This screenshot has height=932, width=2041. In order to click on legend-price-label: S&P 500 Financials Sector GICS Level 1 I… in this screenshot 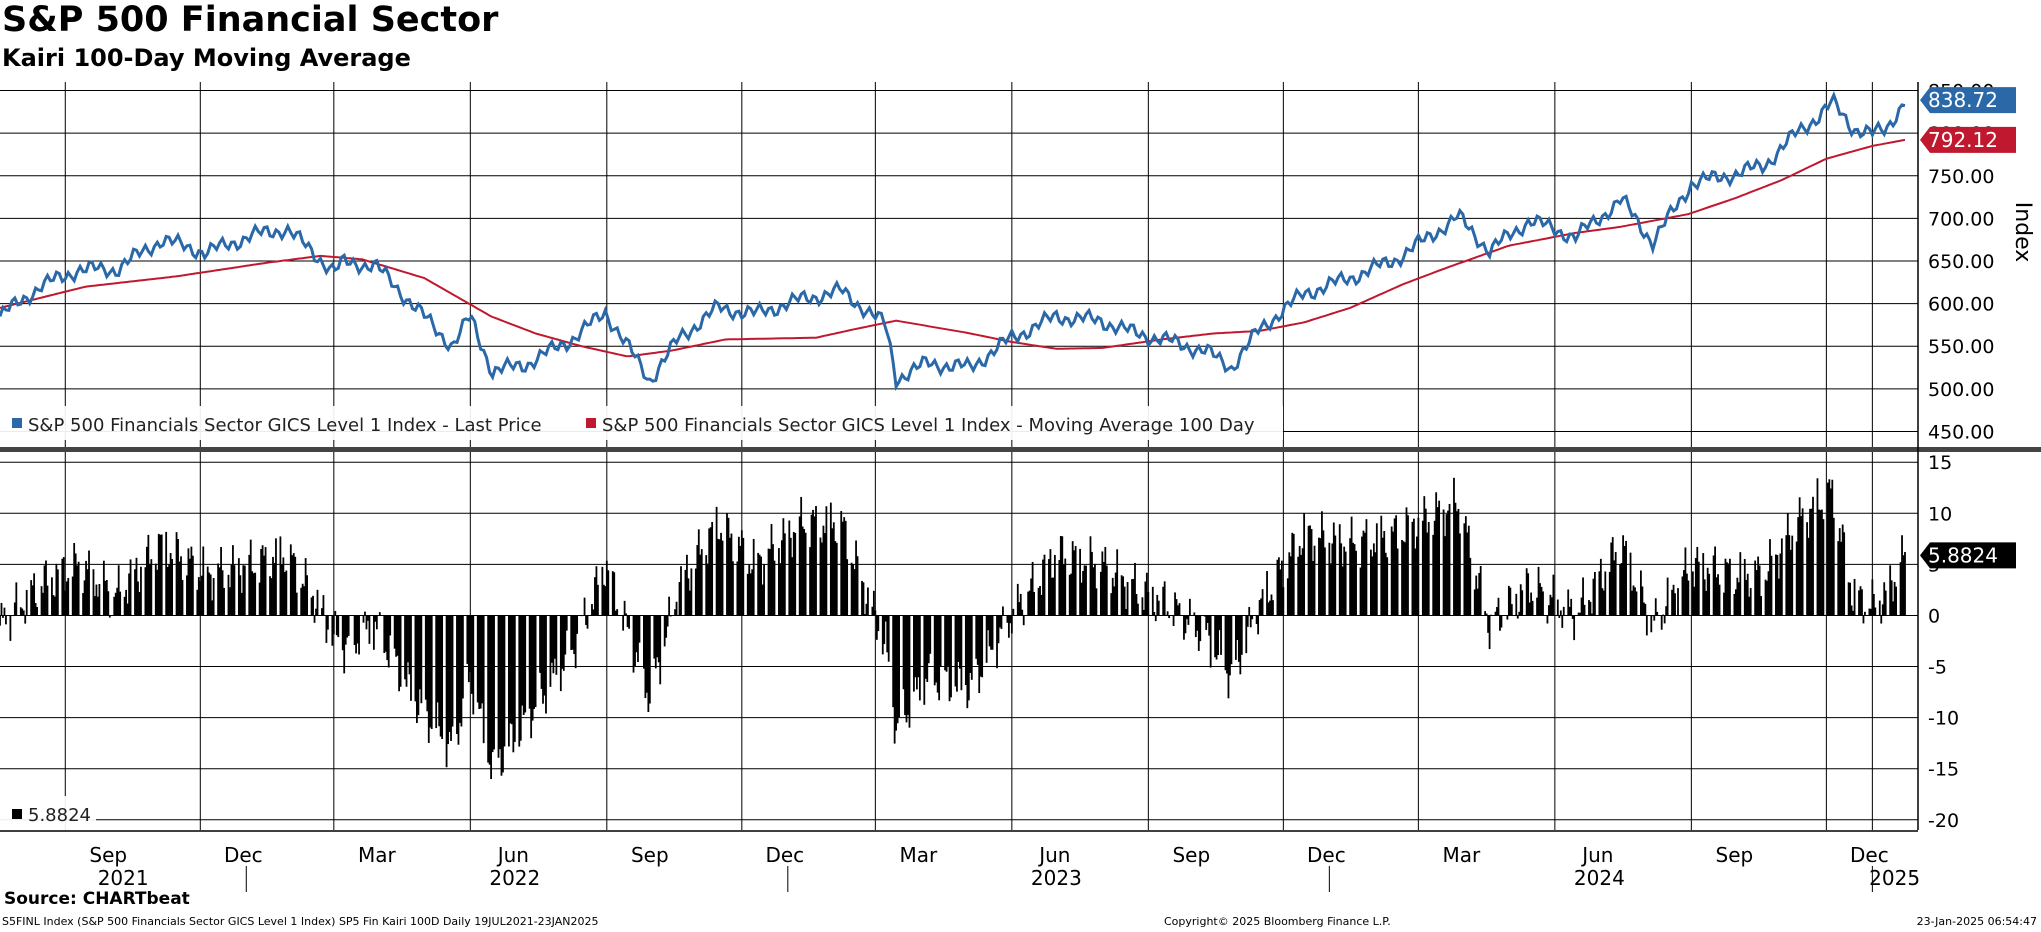, I will do `click(285, 425)`.